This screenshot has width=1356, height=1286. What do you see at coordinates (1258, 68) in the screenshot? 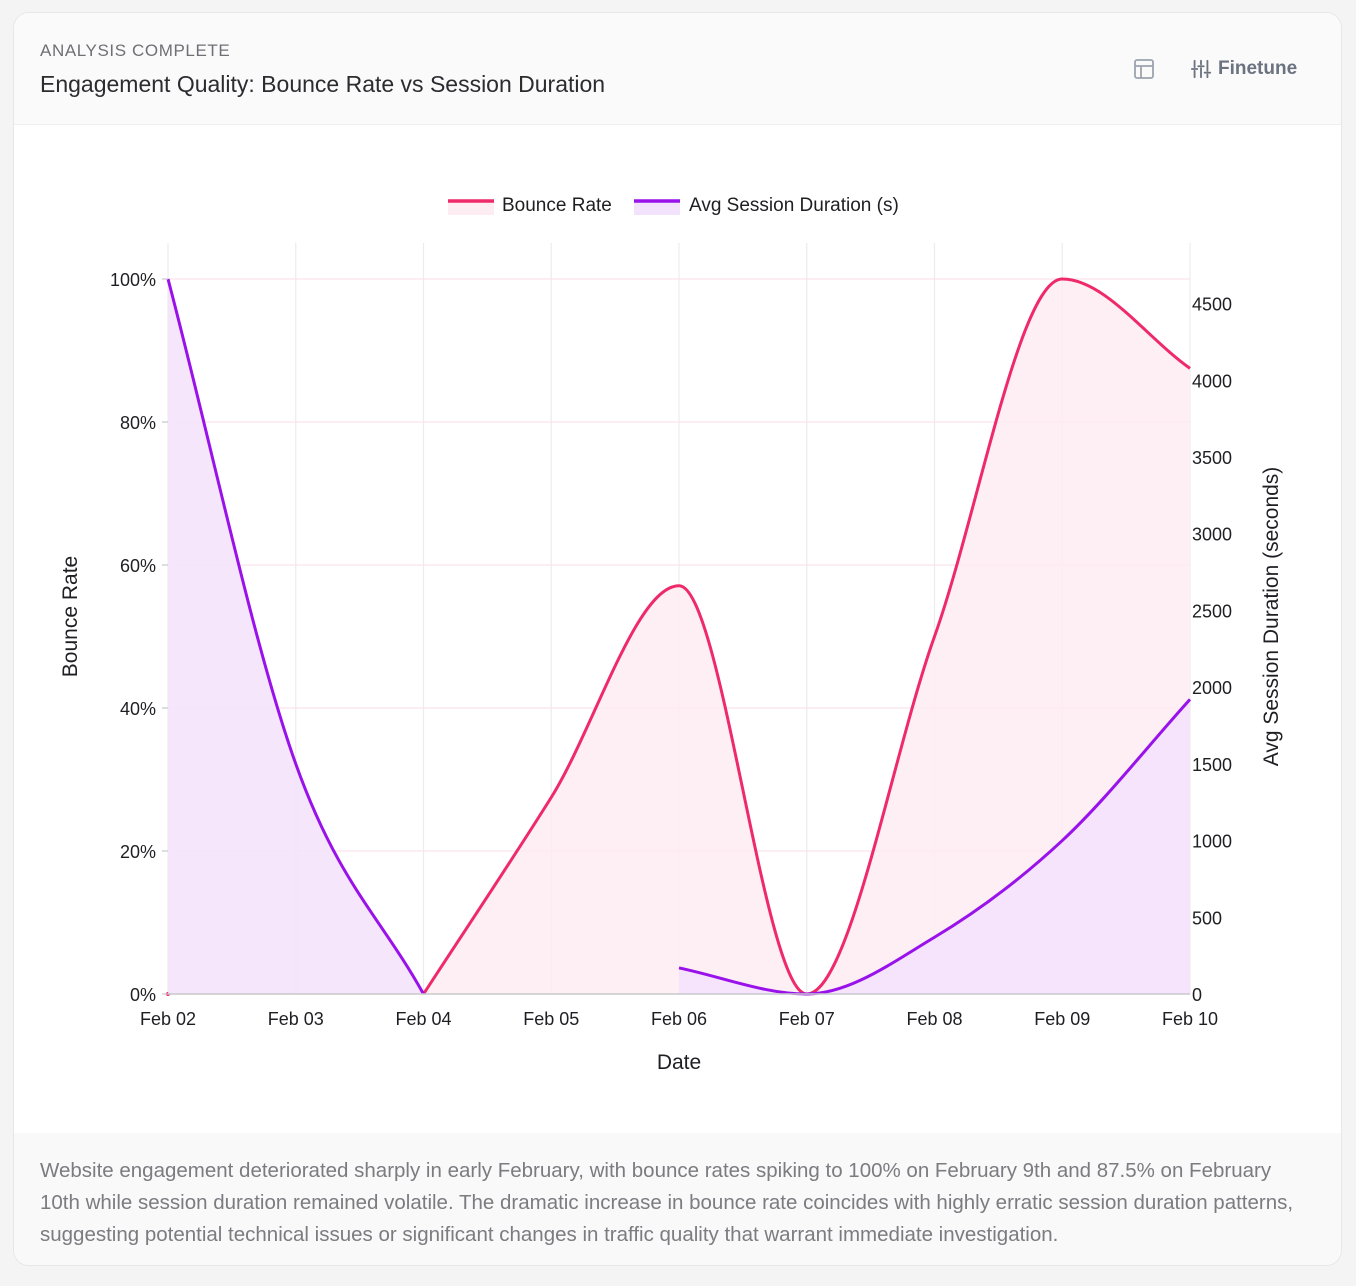
I see `finetune-label: Finetune` at bounding box center [1258, 68].